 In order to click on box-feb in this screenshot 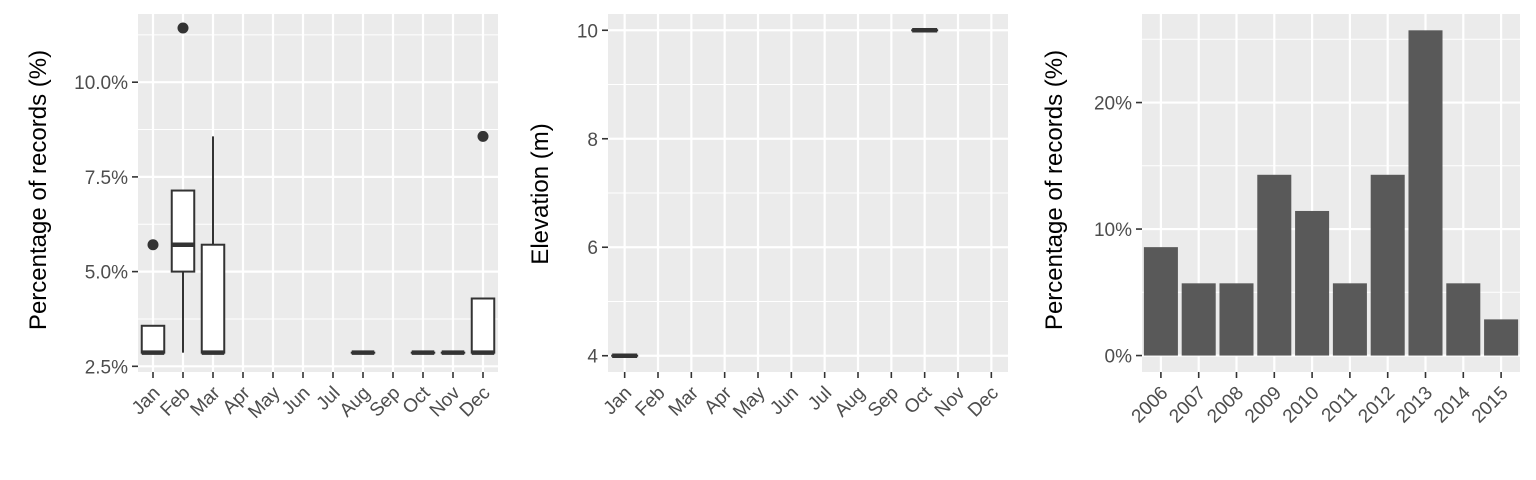, I will do `click(183, 187)`.